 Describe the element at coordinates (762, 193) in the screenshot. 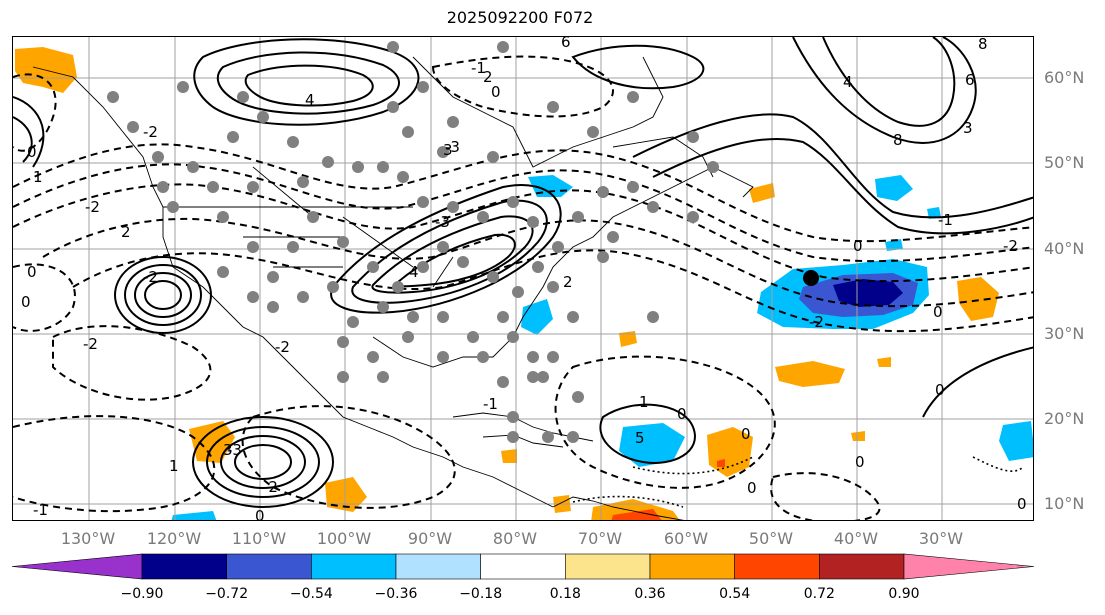

I see `shade-patch-orange-nf` at that location.